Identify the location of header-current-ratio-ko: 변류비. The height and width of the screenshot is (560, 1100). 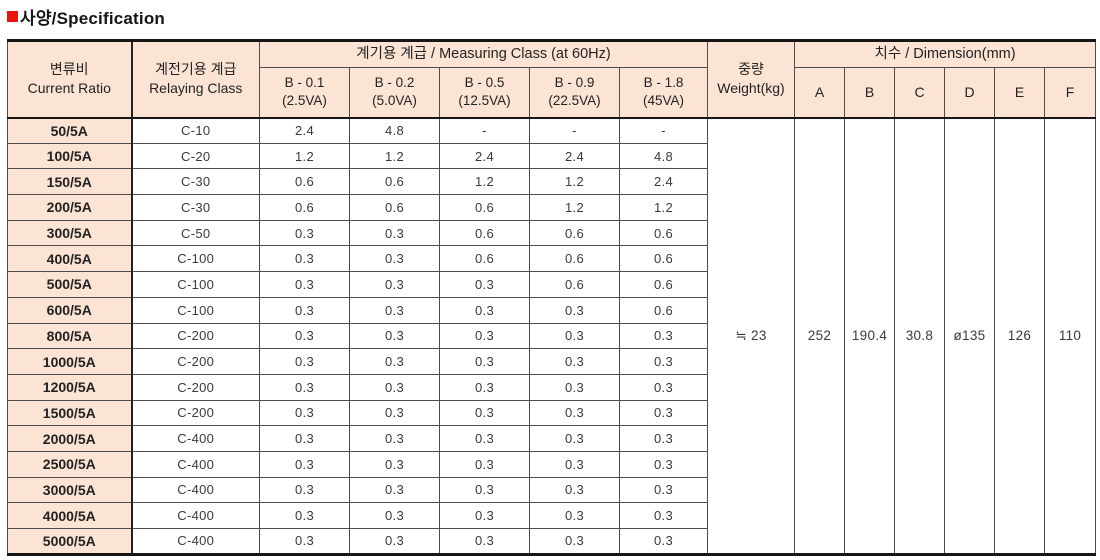
(69, 69).